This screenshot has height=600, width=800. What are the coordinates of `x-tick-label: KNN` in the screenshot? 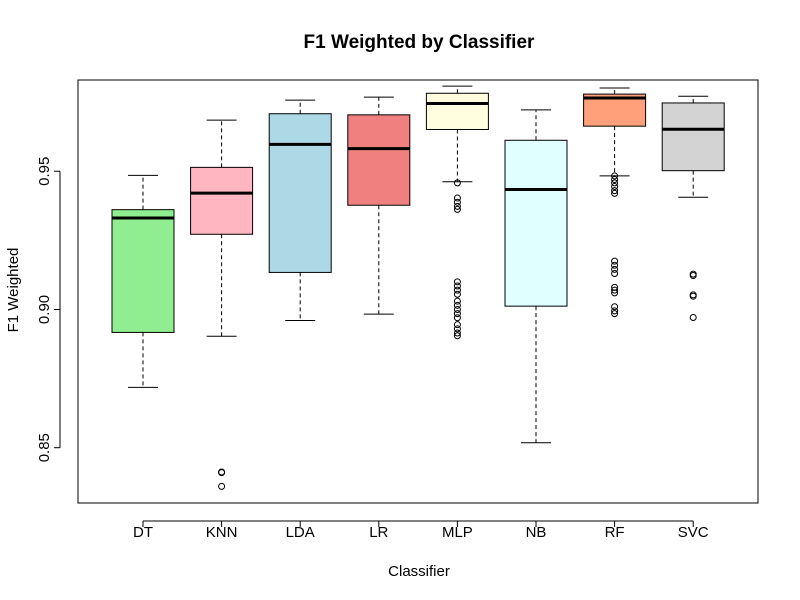 It's located at (222, 532).